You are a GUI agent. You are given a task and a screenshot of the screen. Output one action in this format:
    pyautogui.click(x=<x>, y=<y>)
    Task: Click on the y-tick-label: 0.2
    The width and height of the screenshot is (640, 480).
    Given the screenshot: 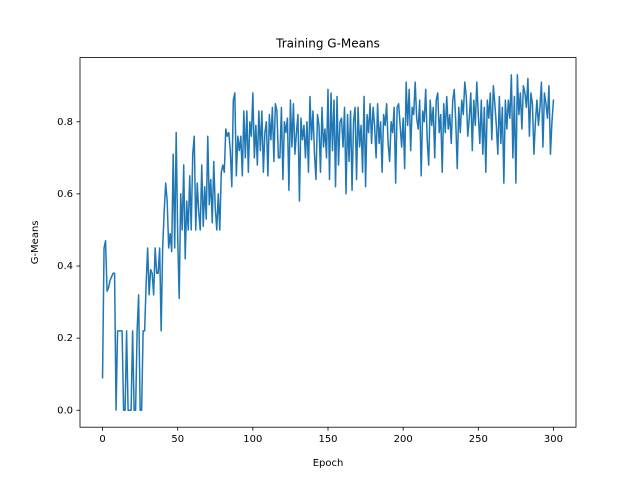 What is the action you would take?
    pyautogui.click(x=65, y=338)
    